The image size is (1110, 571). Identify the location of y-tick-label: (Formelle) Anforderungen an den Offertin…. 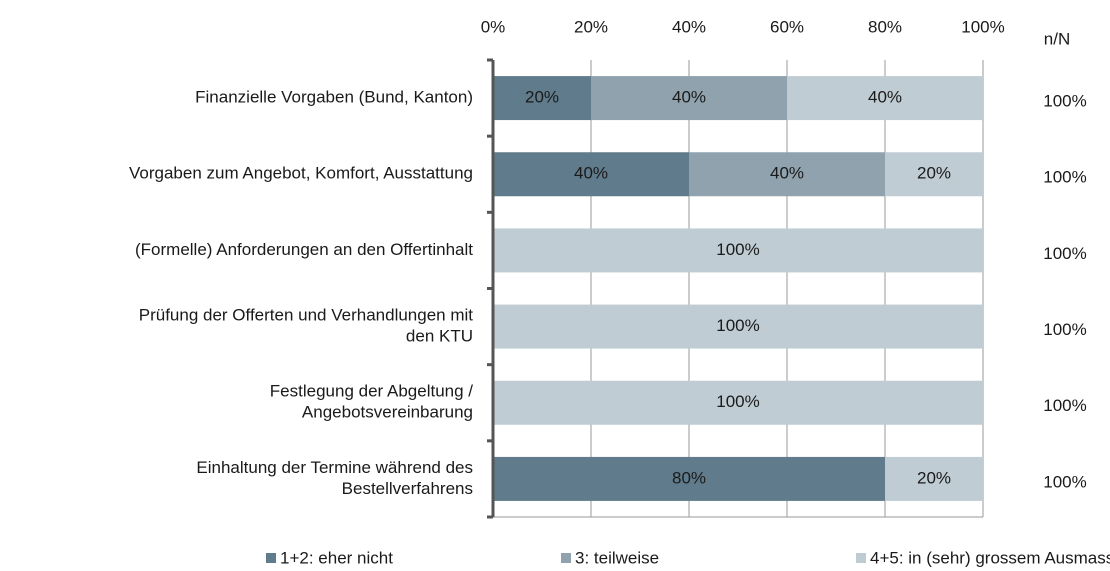
(304, 249).